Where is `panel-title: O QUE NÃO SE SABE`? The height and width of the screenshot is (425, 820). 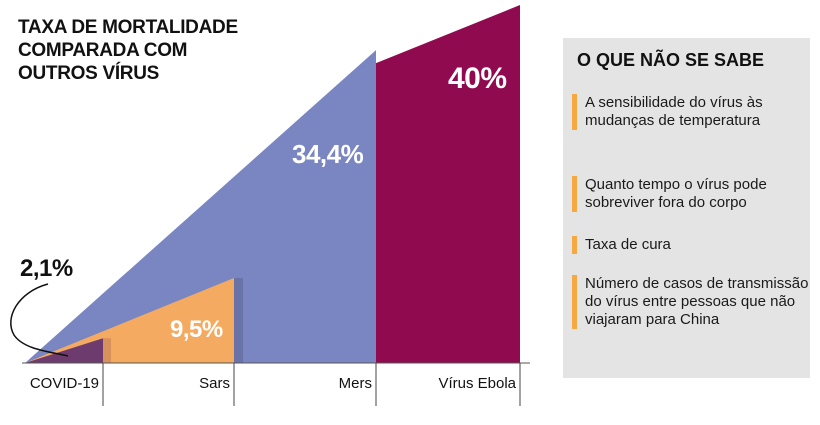 panel-title: O QUE NÃO SE SABE is located at coordinates (671, 60).